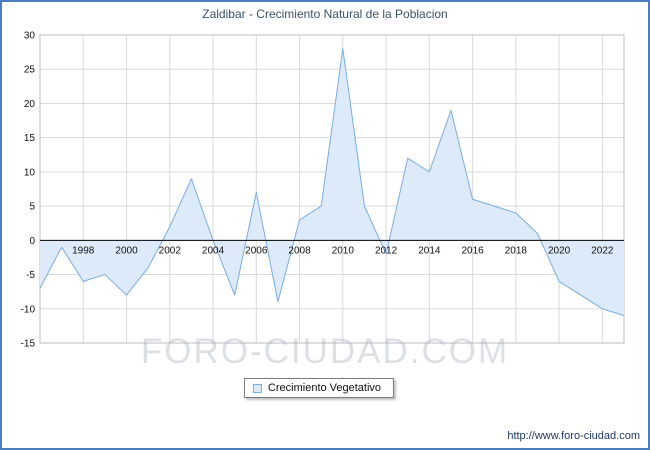  What do you see at coordinates (30, 104) in the screenshot?
I see `y-tick-label: 20` at bounding box center [30, 104].